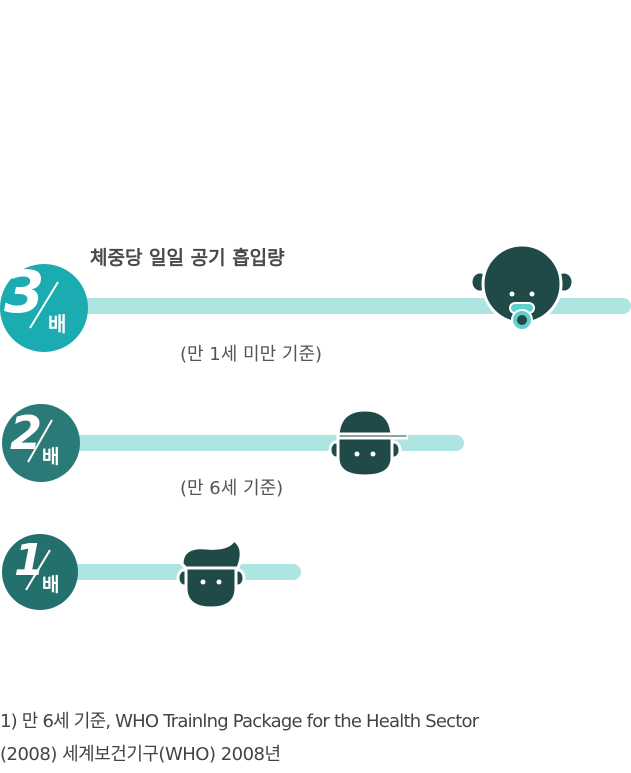 Image resolution: width=631 pixels, height=773 pixels. Describe the element at coordinates (170, 572) in the screenshot. I see `bar-1x` at that location.